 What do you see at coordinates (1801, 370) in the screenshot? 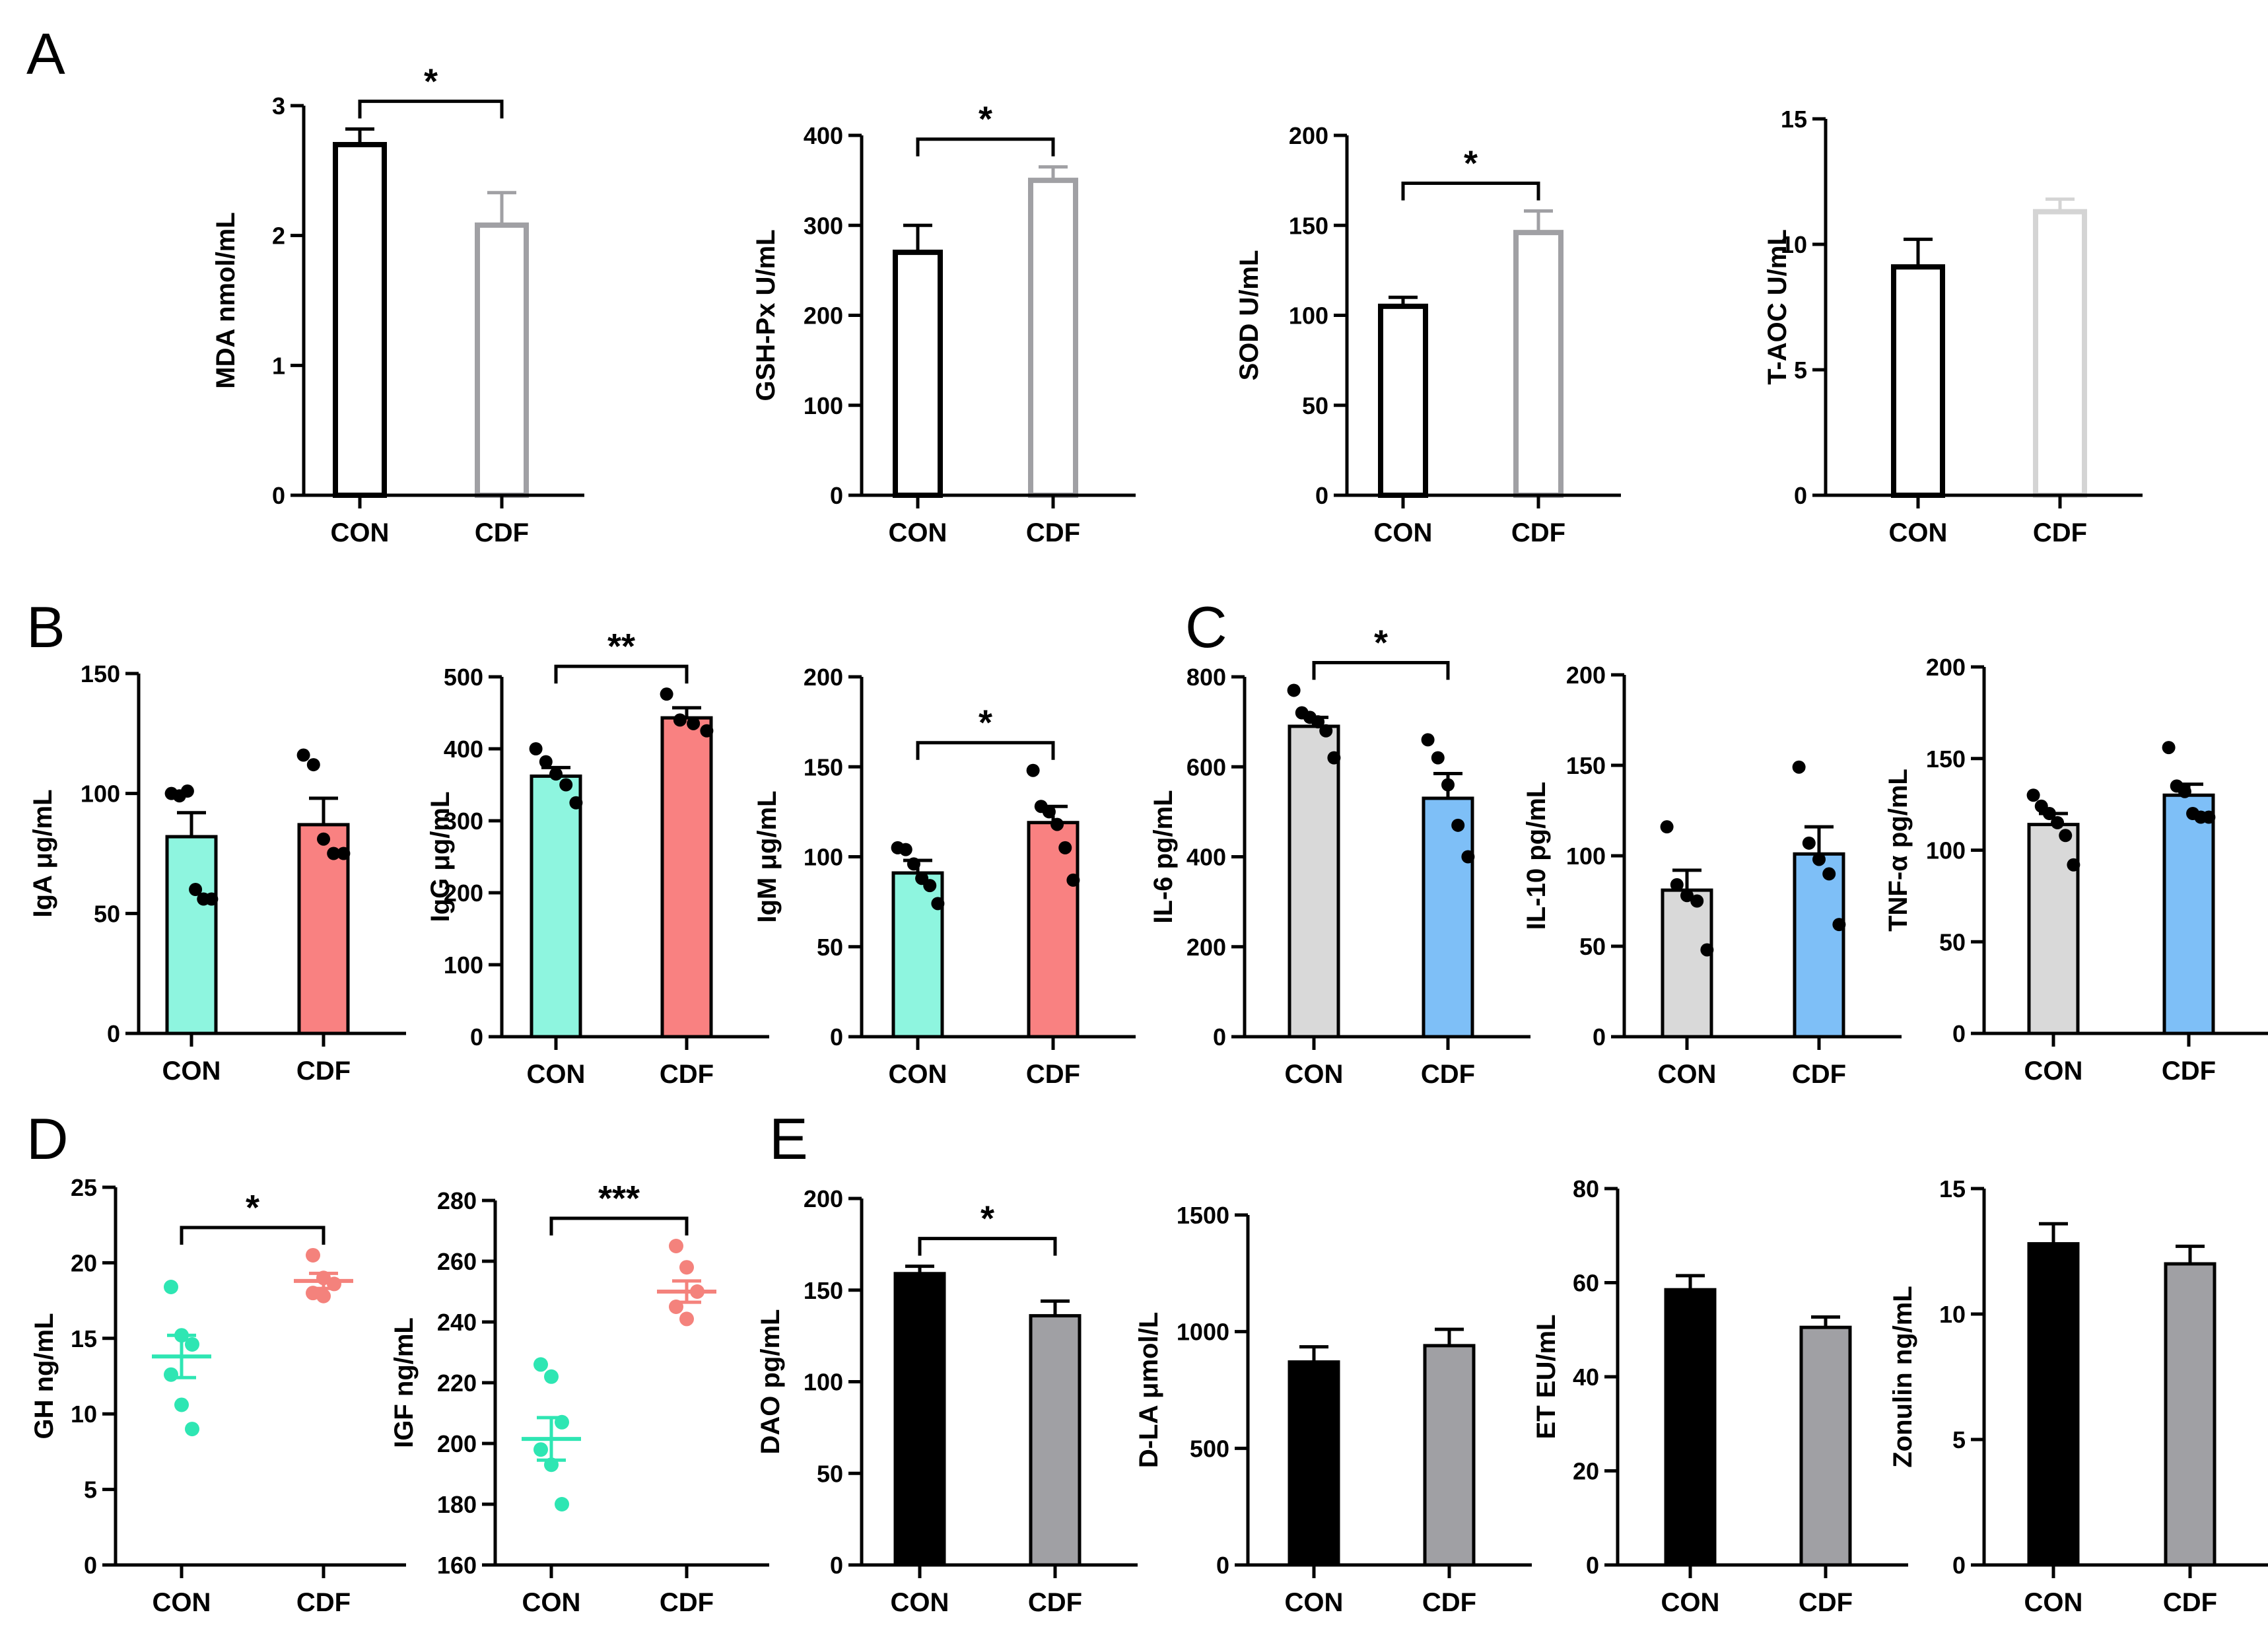
I see `y-tick-label: 5` at bounding box center [1801, 370].